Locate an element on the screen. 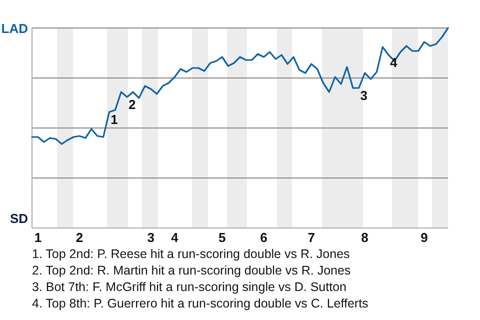  x-tick-label: 8 is located at coordinates (364, 237).